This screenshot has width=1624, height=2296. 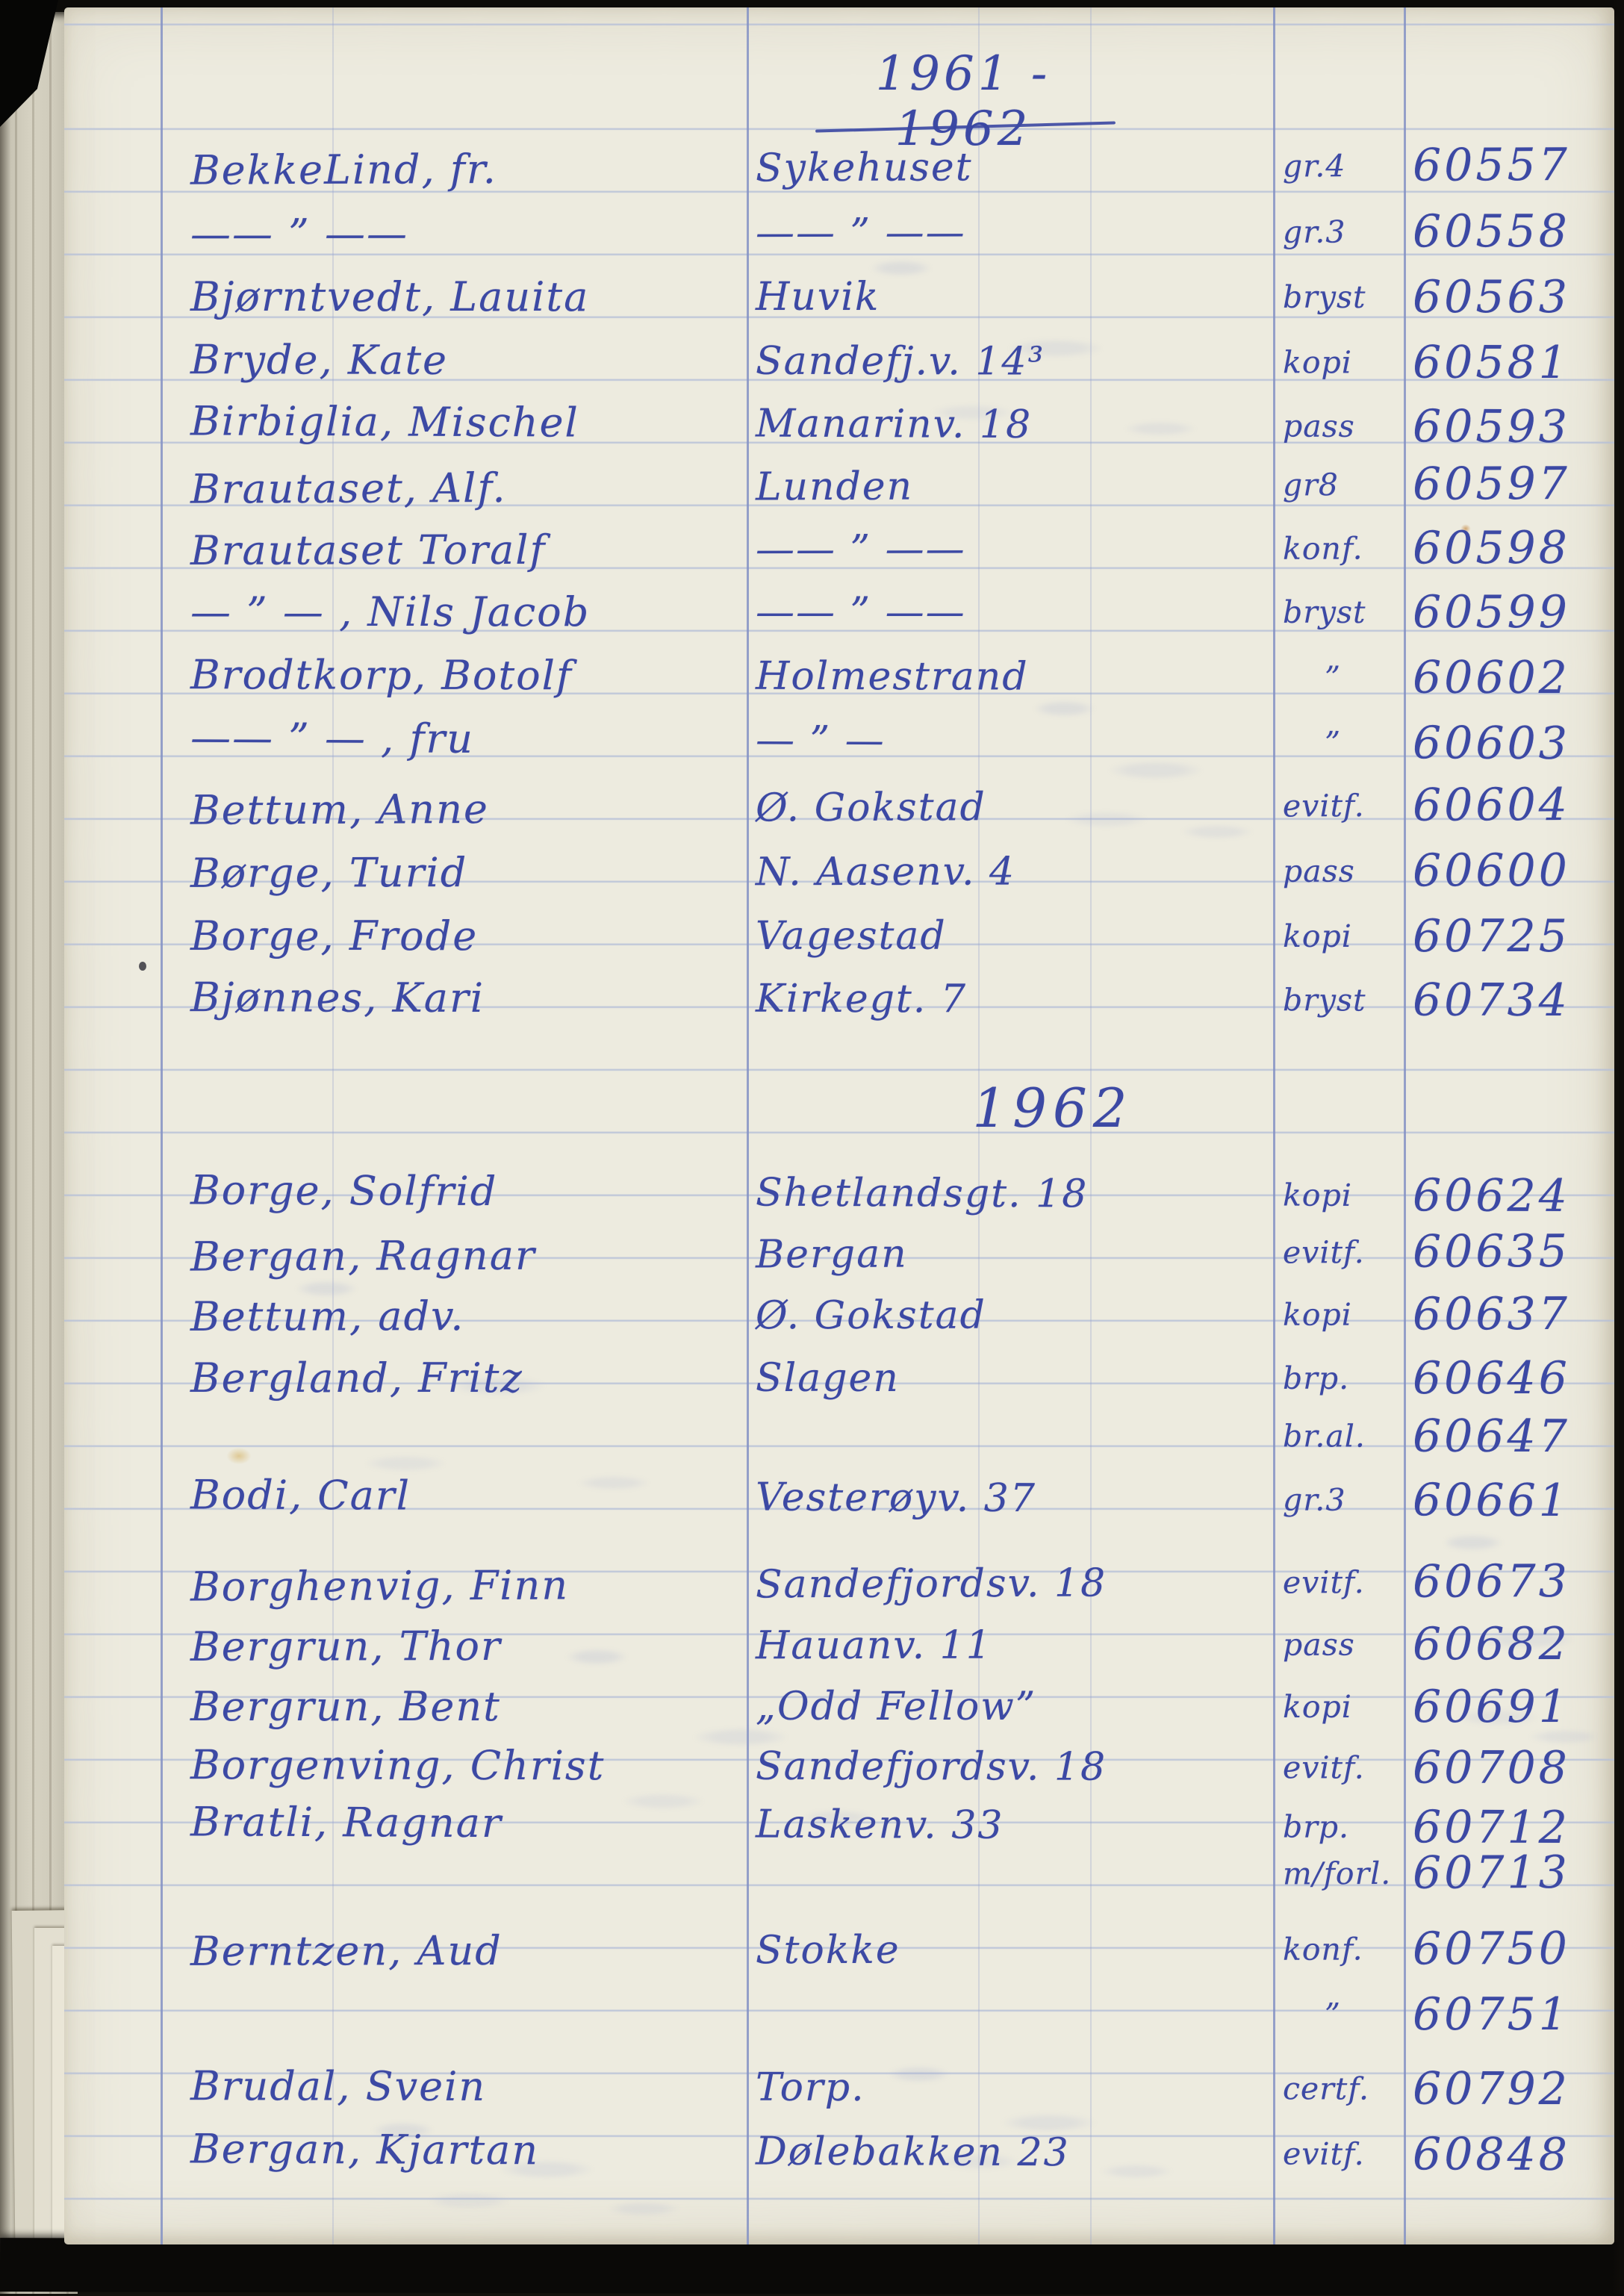 I want to click on entry-number: 60558, so click(x=1491, y=231).